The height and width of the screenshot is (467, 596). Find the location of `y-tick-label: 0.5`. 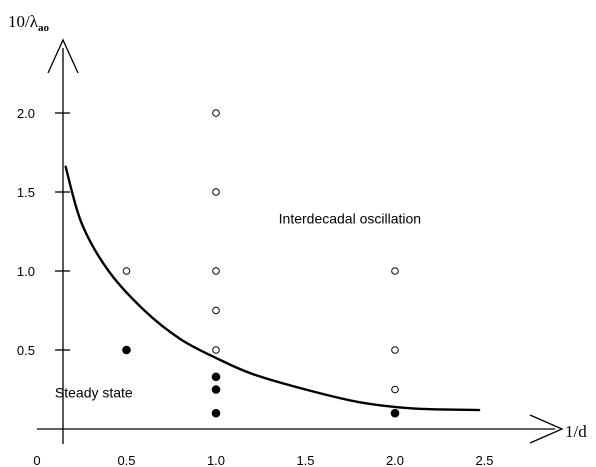

y-tick-label: 0.5 is located at coordinates (26, 350).